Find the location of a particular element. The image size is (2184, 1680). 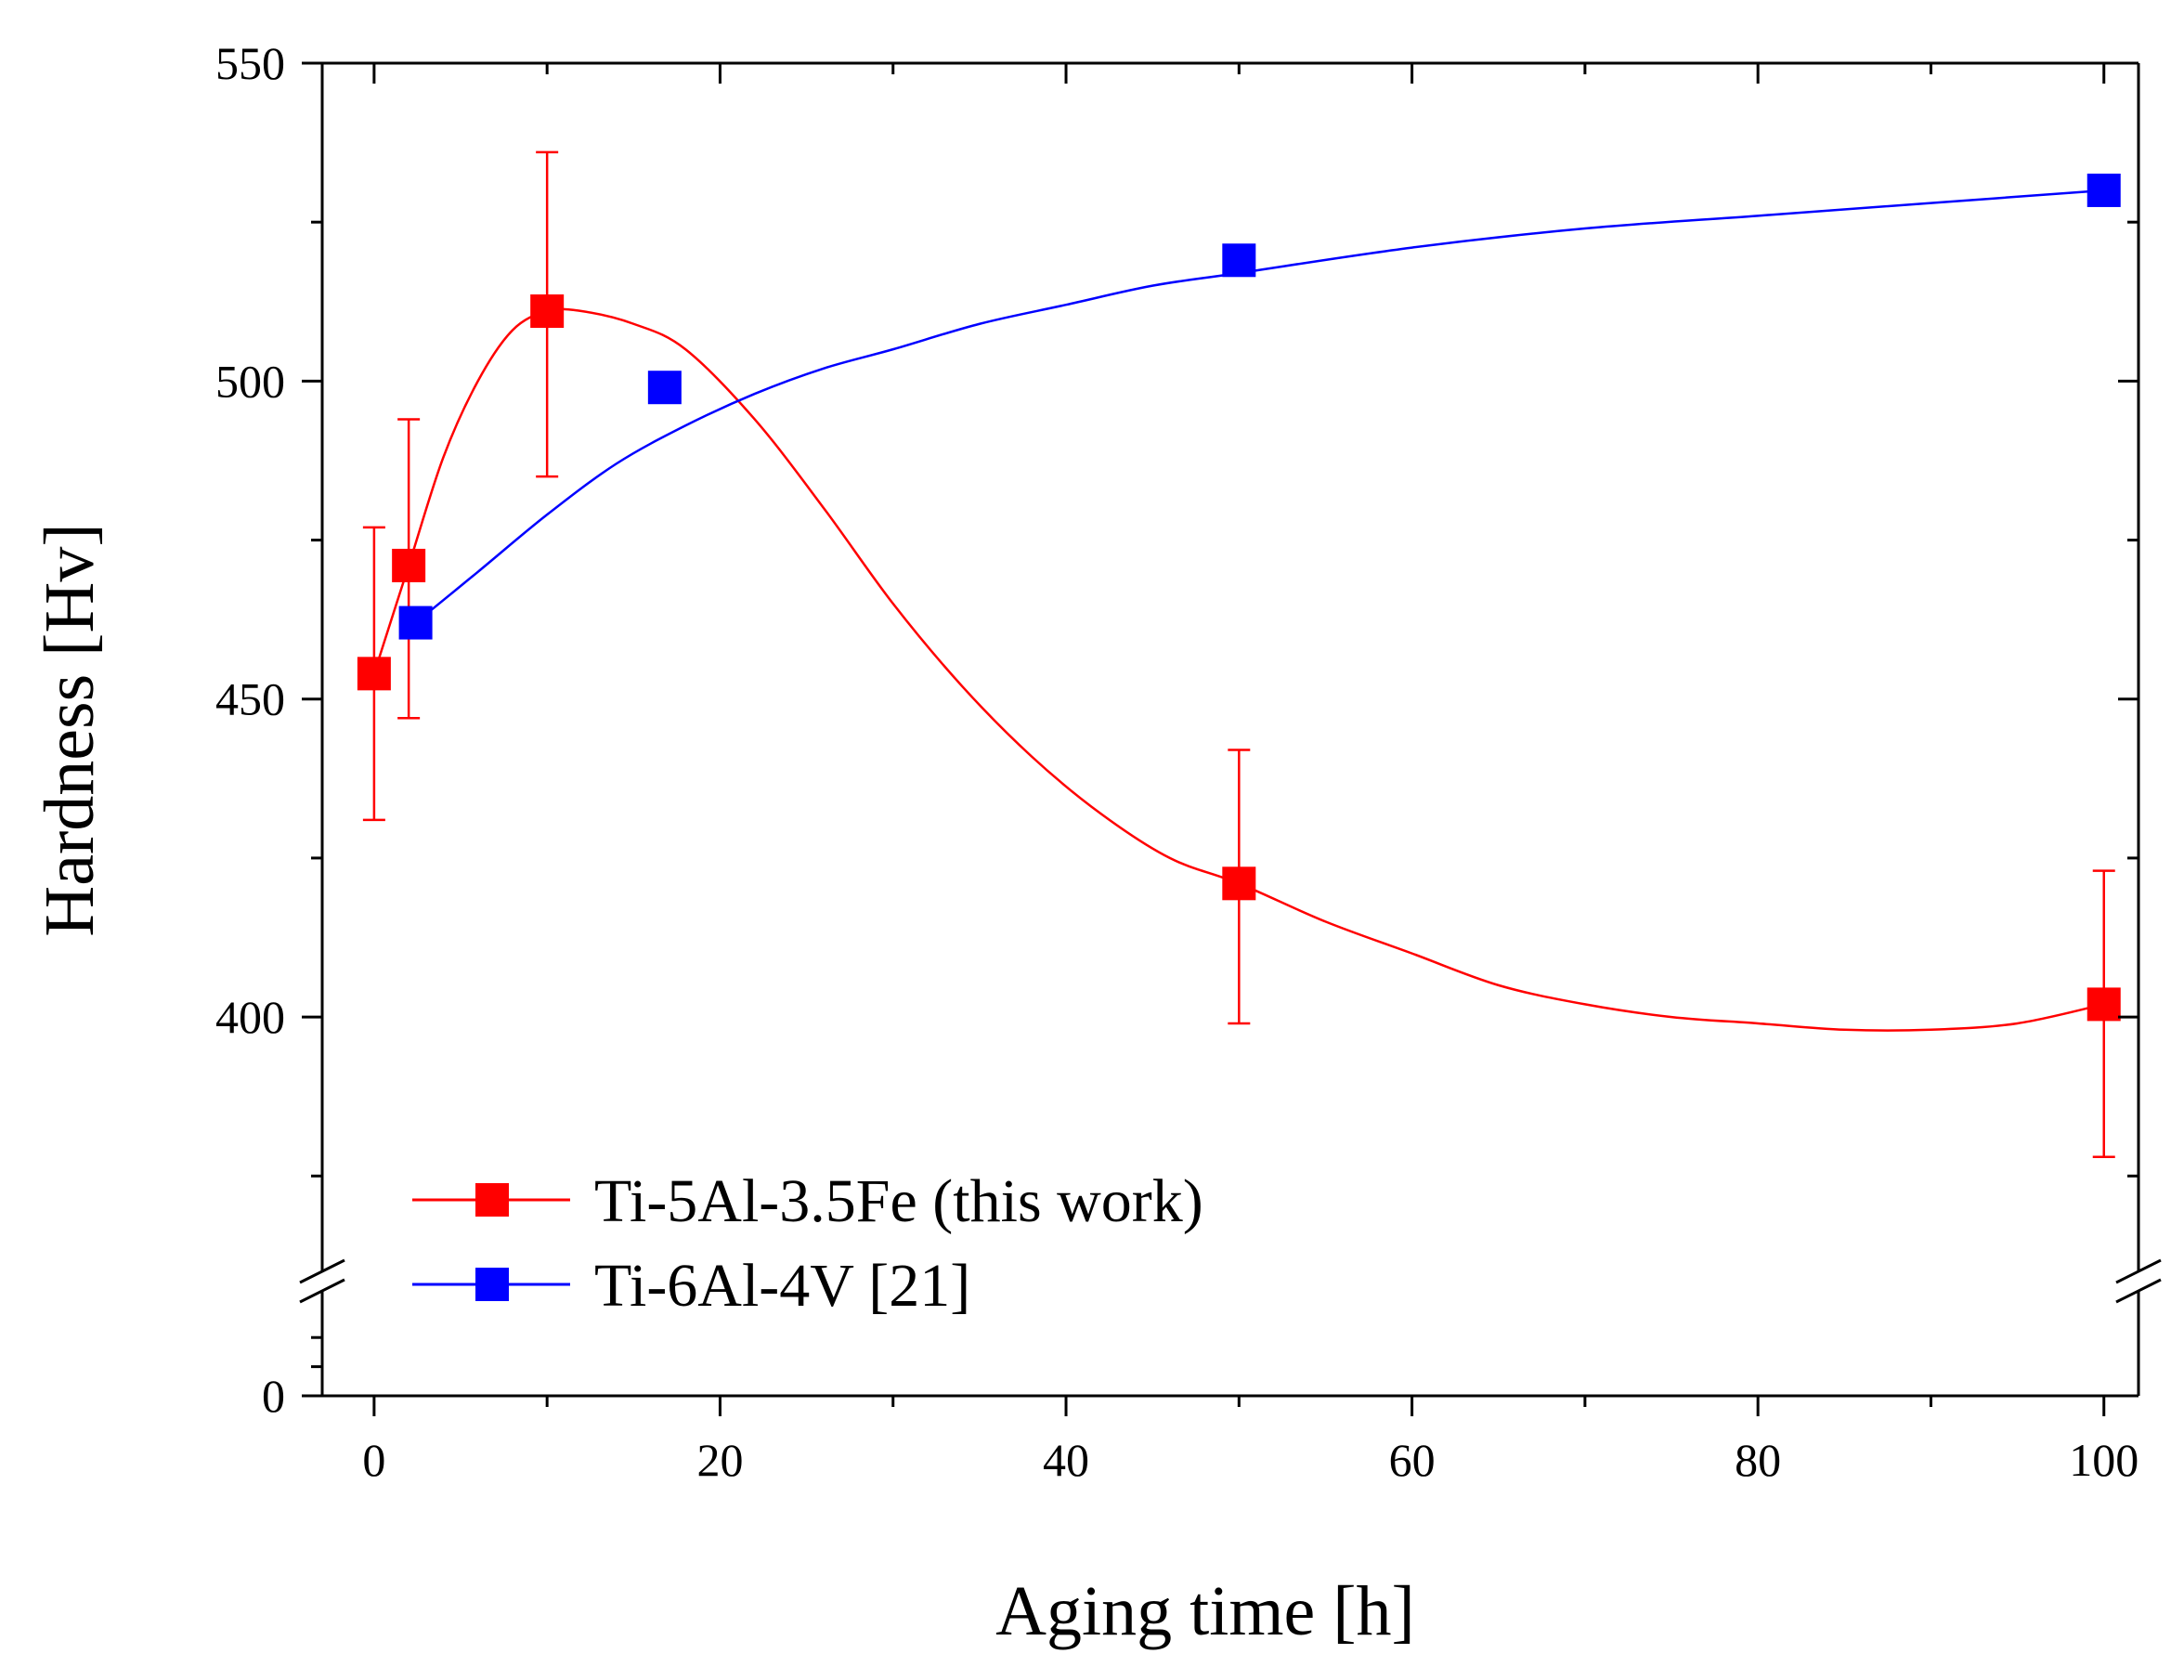

x-tick-label-60: 60 is located at coordinates (1412, 1460).